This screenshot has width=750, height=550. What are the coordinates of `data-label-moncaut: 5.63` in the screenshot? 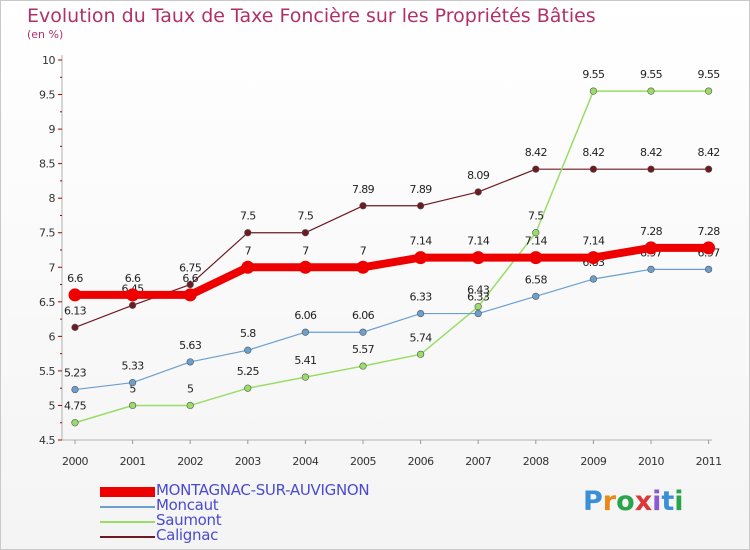 It's located at (190, 345).